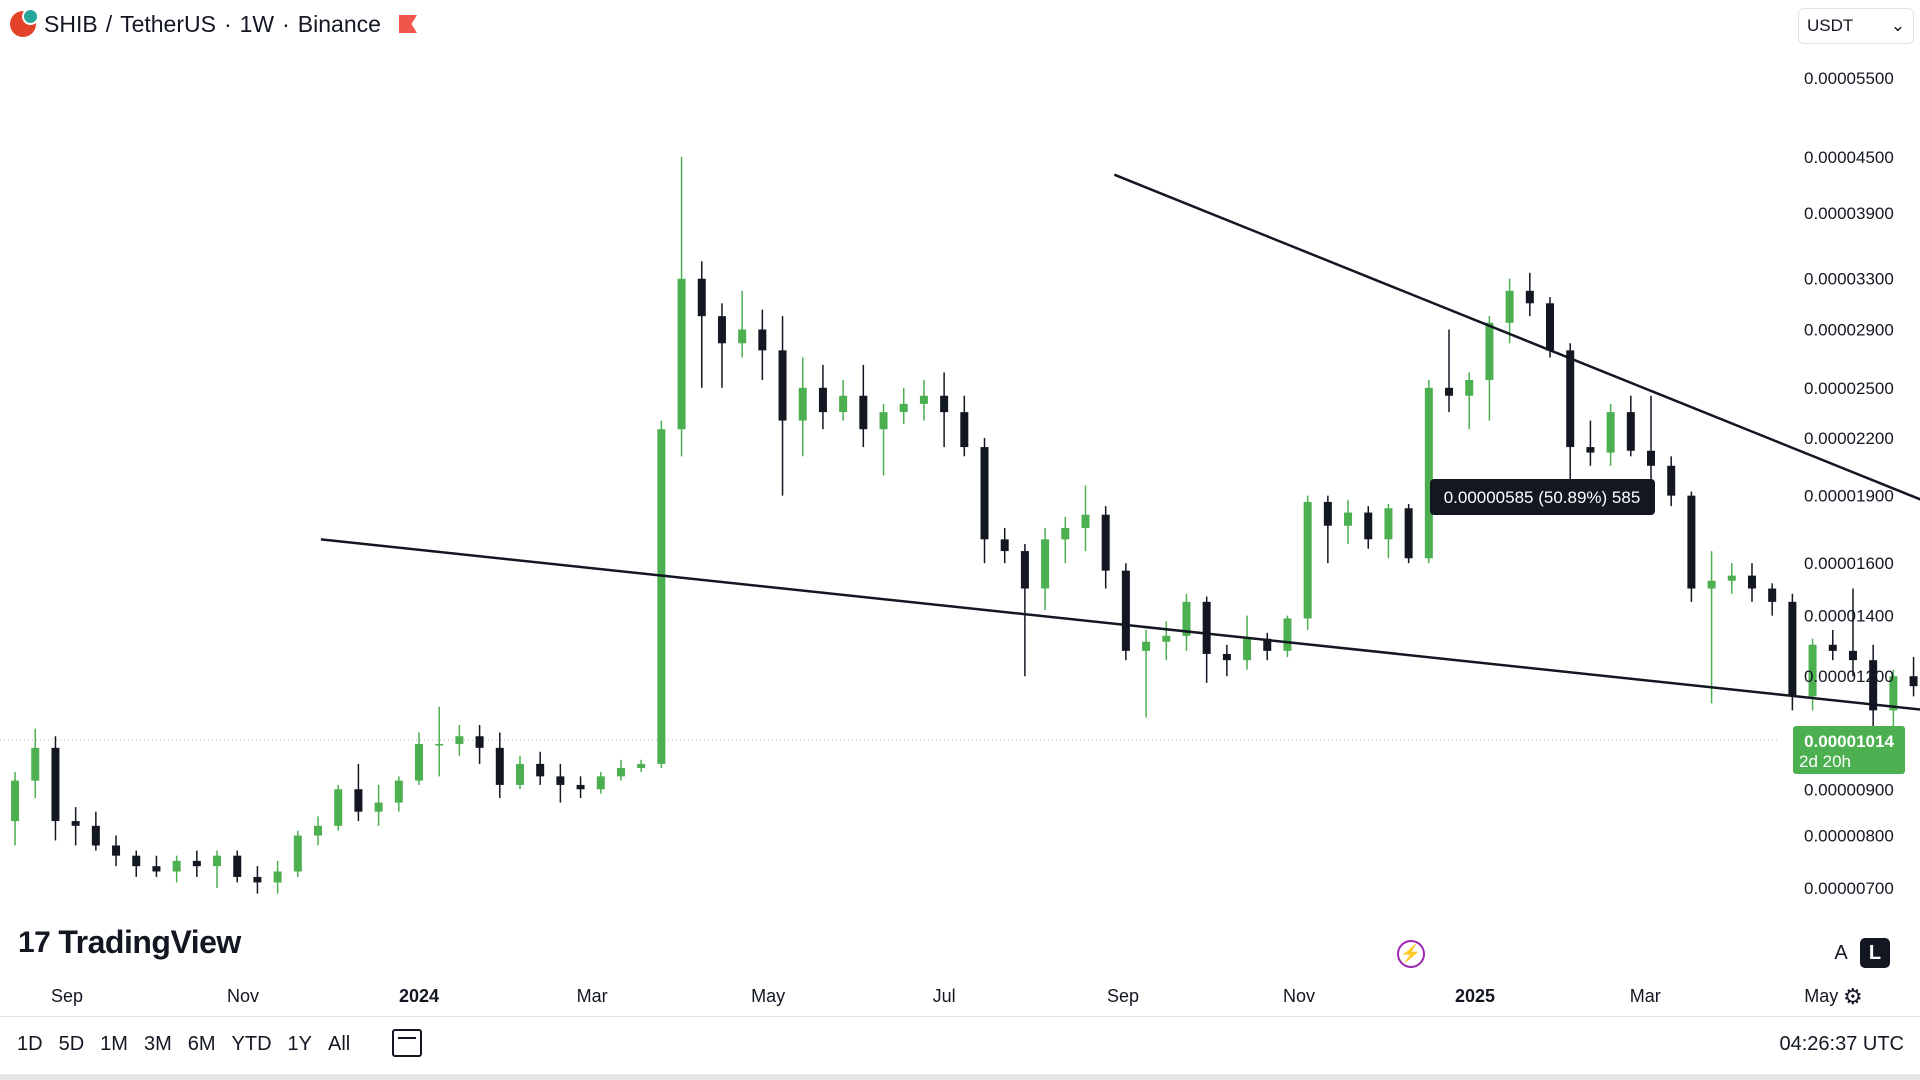 The image size is (1920, 1080). What do you see at coordinates (1841, 1044) in the screenshot?
I see `utc-clock: 04:26:37 UTC` at bounding box center [1841, 1044].